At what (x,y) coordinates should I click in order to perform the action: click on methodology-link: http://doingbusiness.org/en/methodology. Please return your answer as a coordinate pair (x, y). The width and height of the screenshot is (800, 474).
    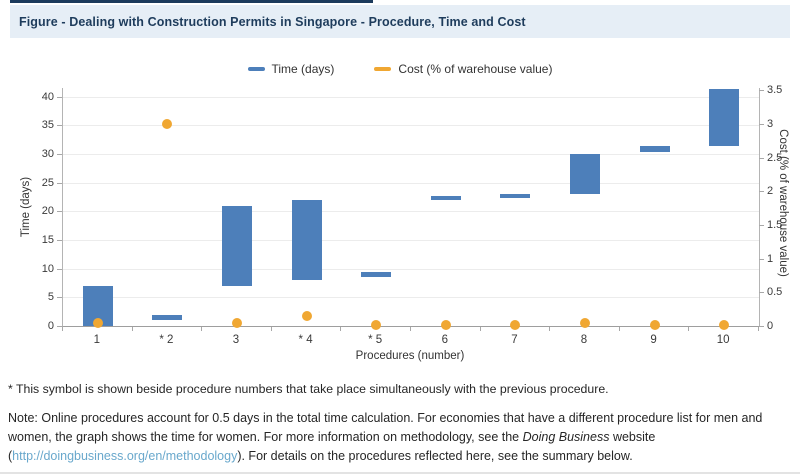
    Looking at the image, I should click on (125, 456).